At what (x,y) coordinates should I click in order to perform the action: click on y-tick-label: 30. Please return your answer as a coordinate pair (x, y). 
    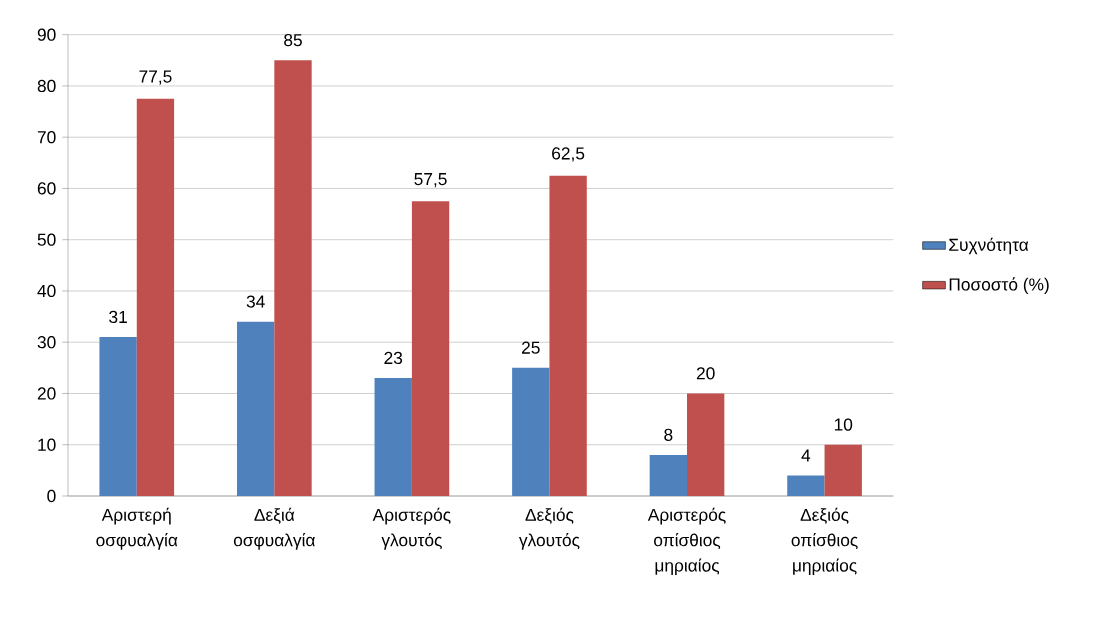
    Looking at the image, I should click on (46, 342).